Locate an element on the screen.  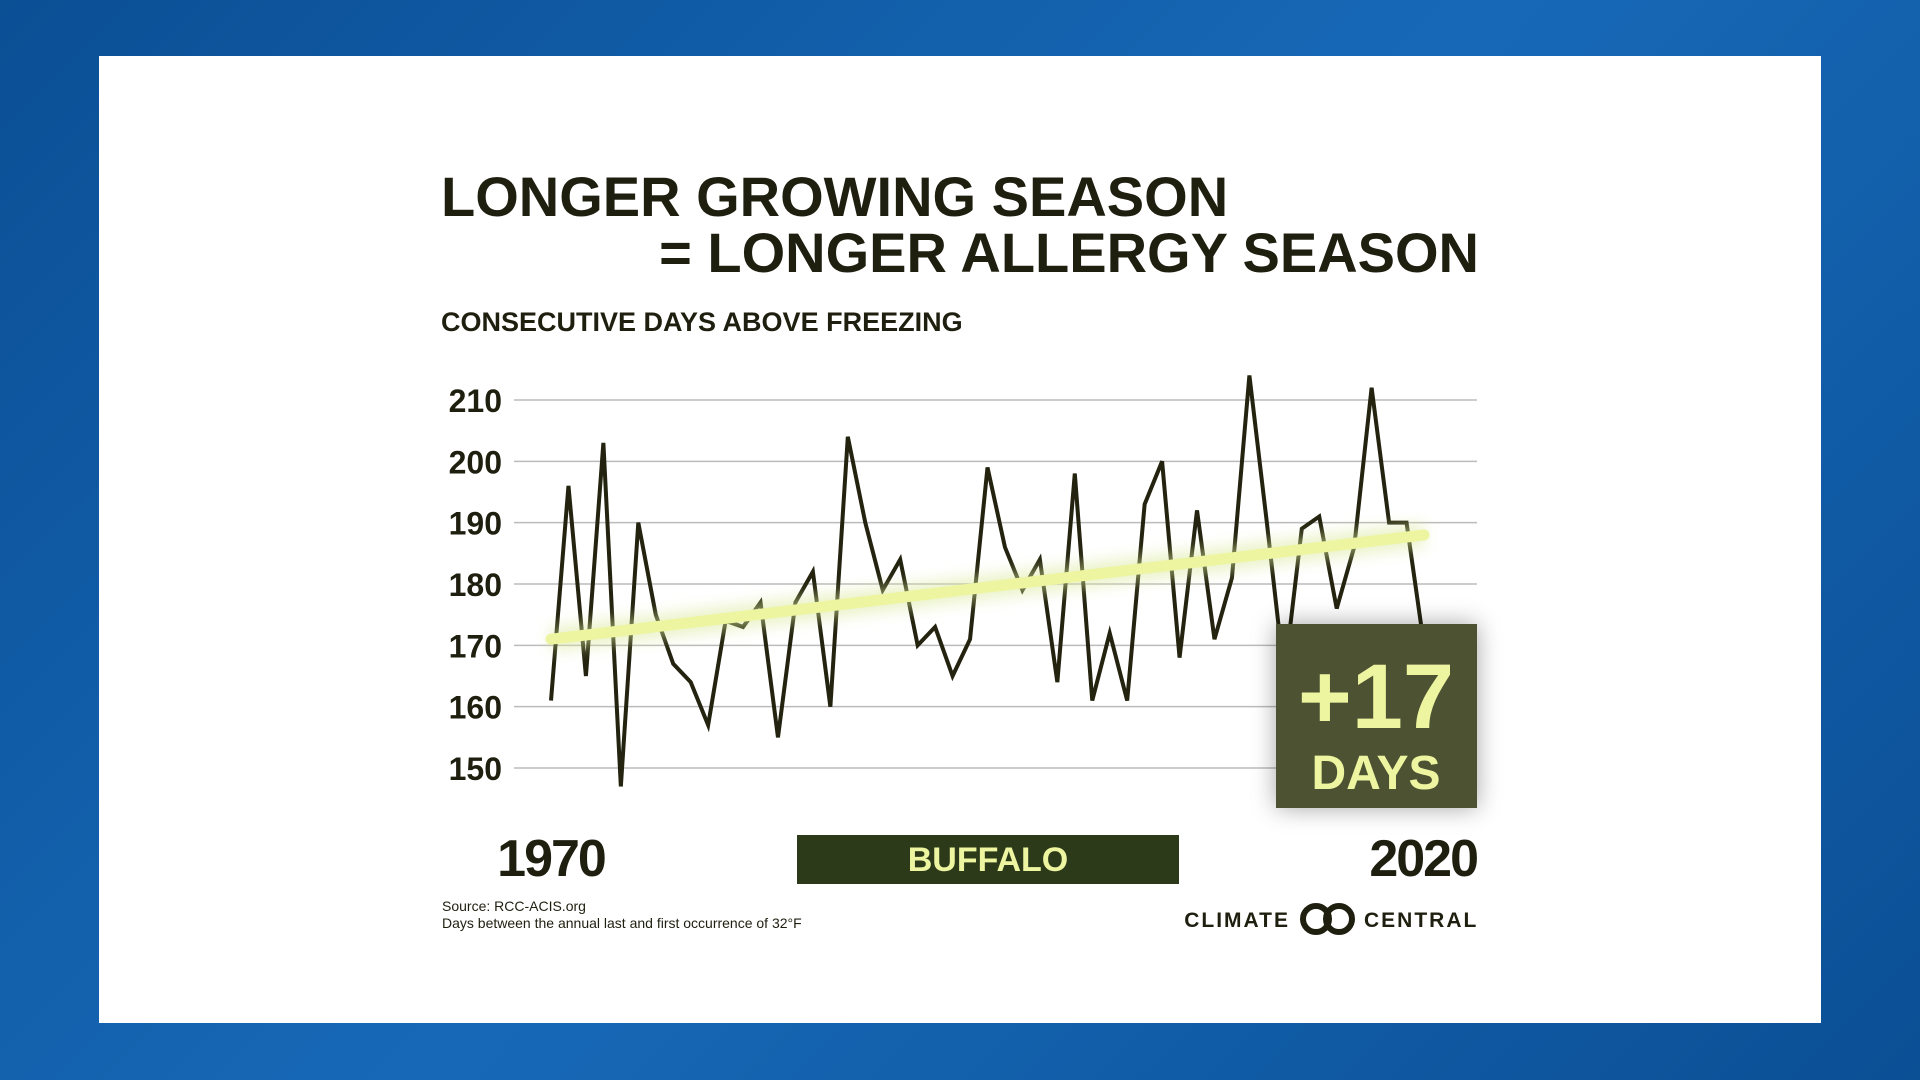
source: Source: RCC-ACIS.org is located at coordinates (514, 906).